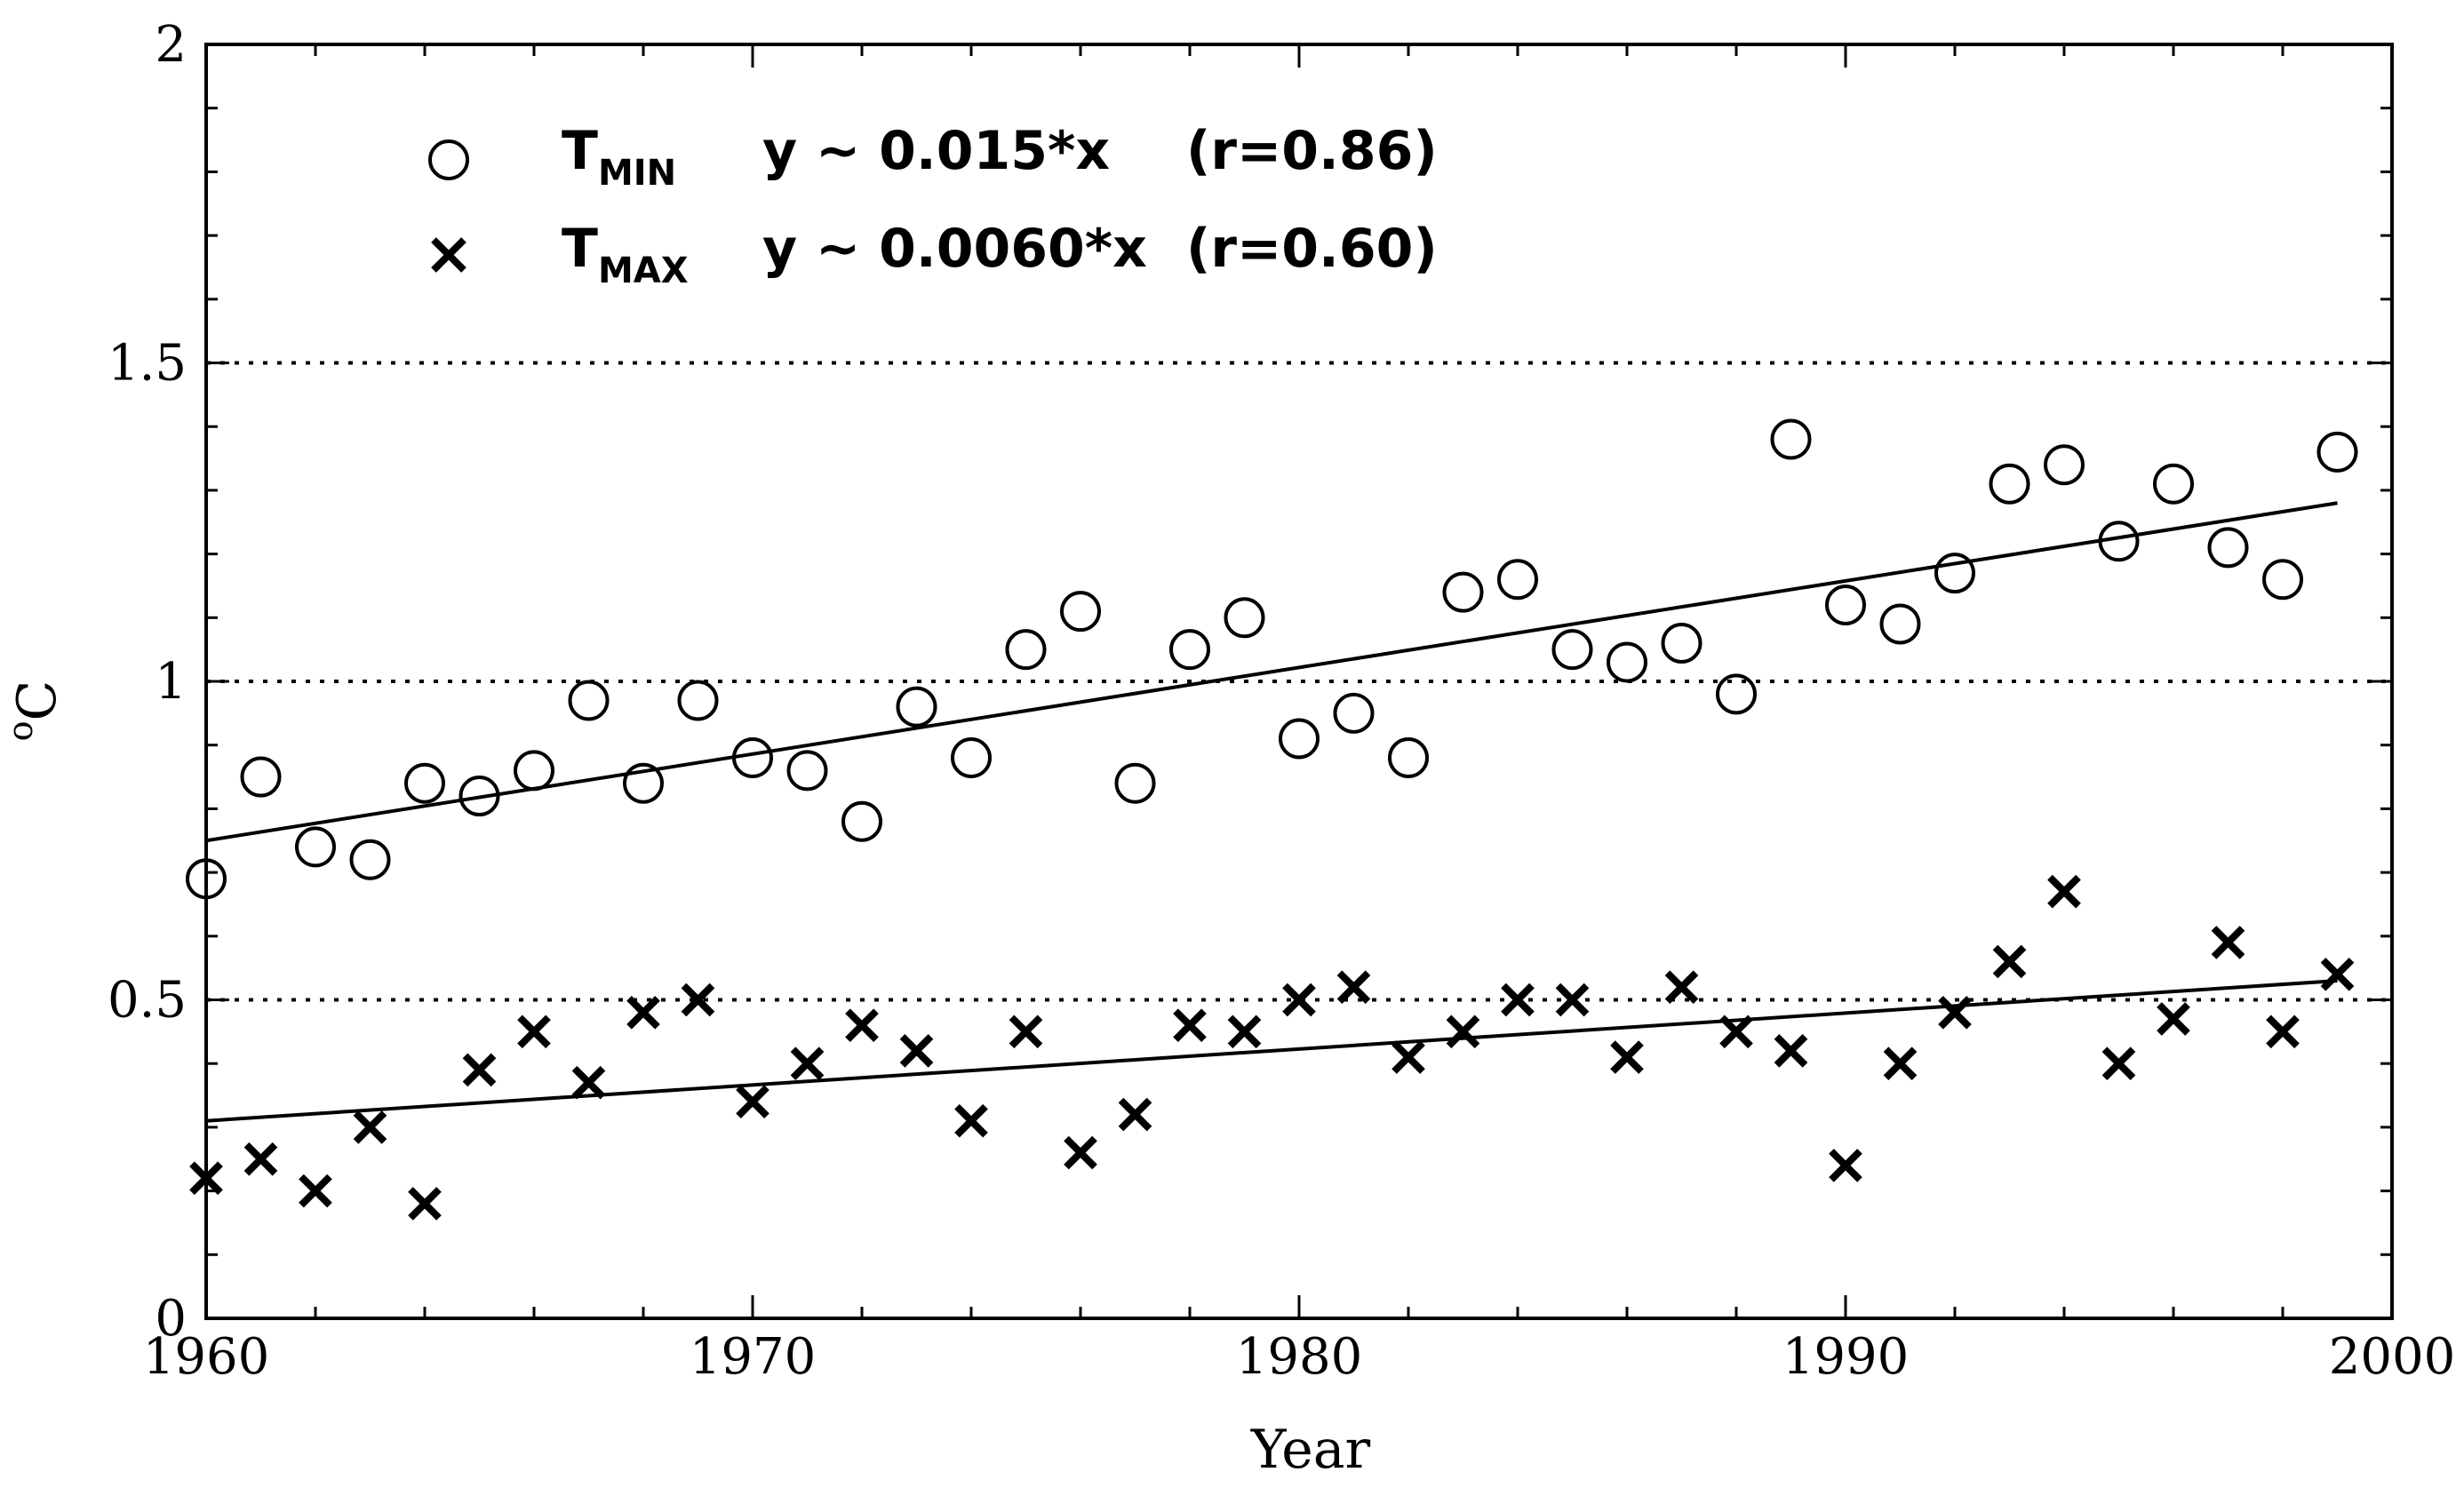  Describe the element at coordinates (448, 160) in the screenshot. I see `legend-circle-marker` at that location.